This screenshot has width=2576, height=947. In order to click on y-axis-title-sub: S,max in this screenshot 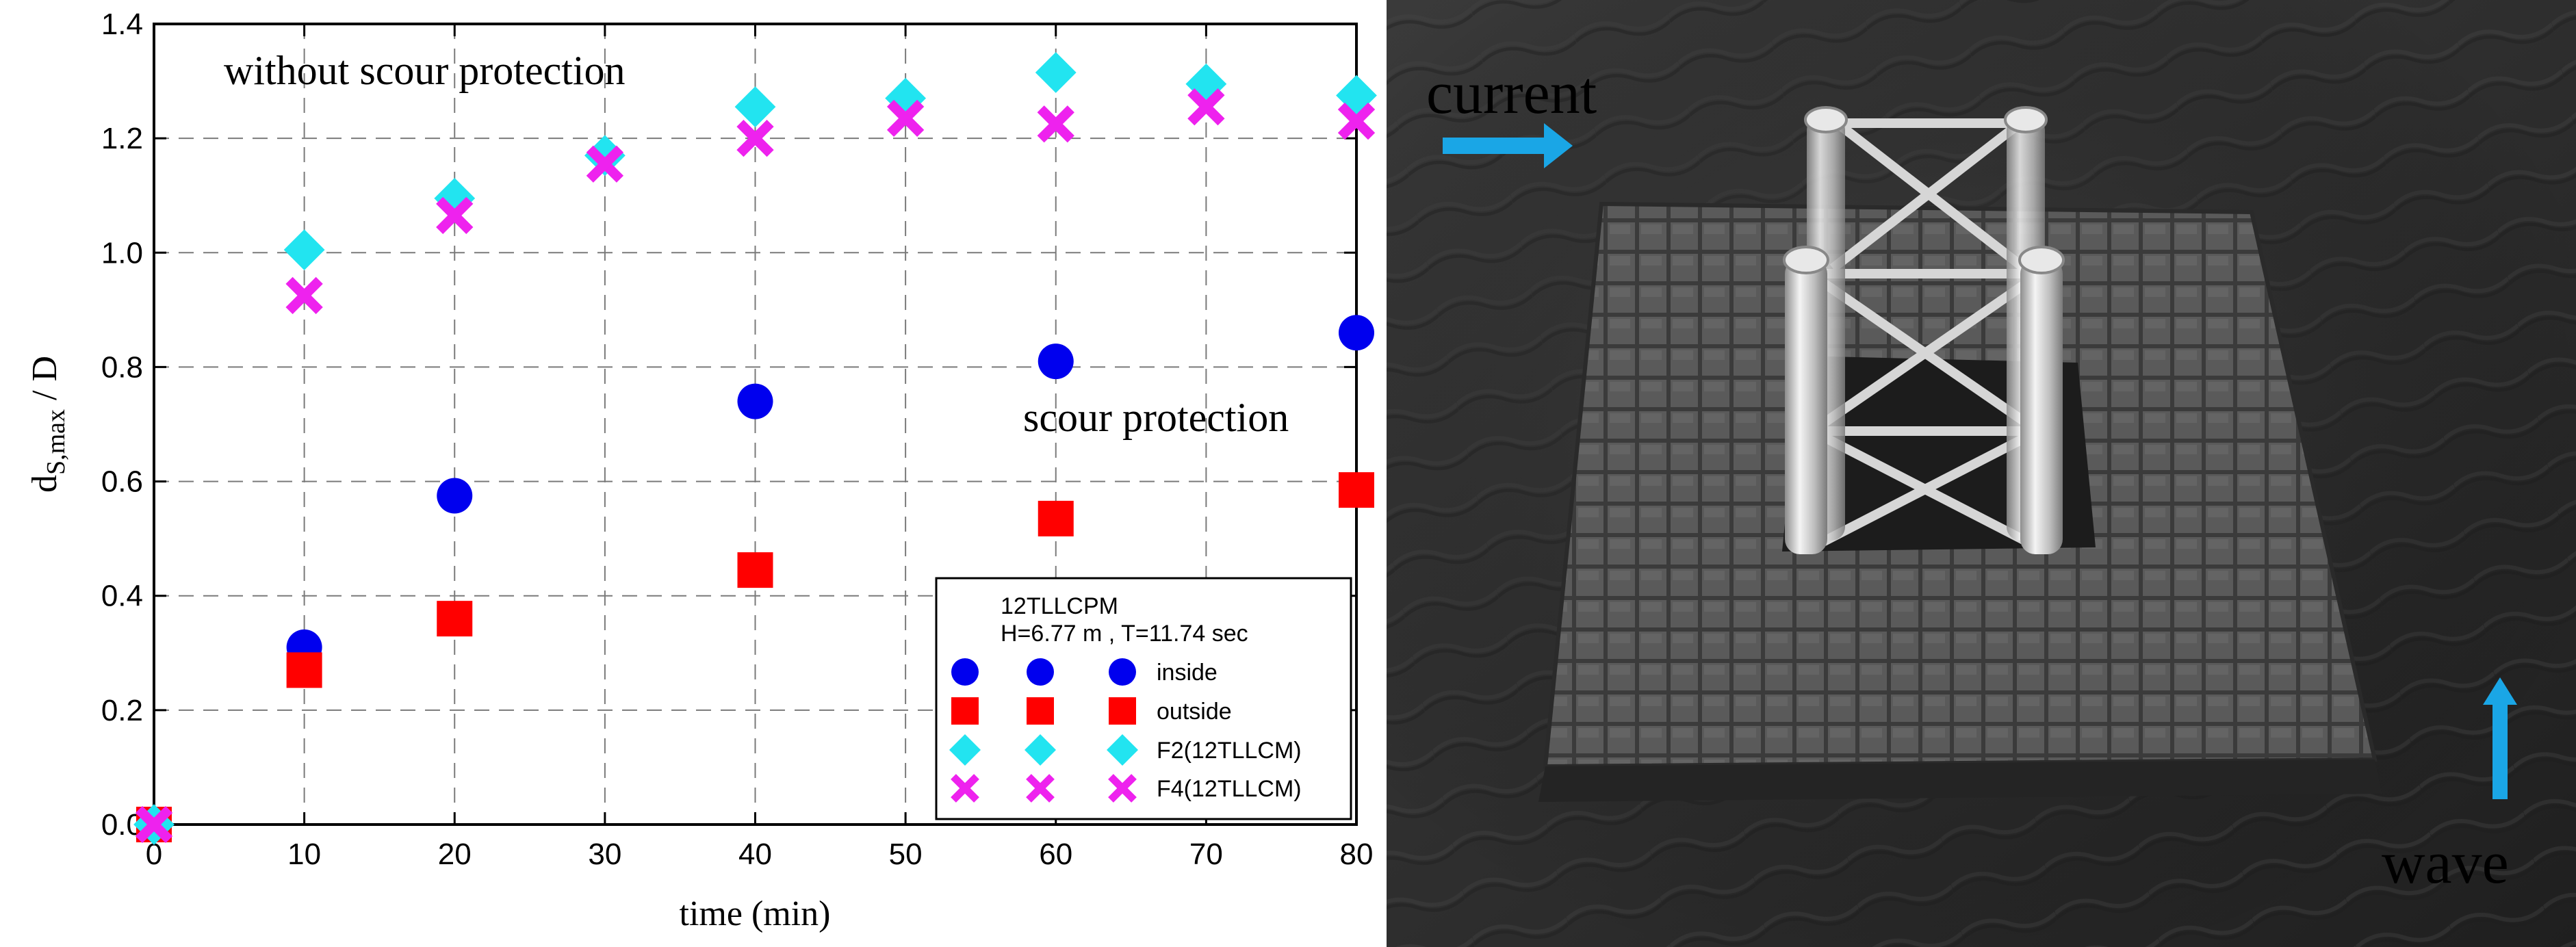, I will do `click(56, 442)`.